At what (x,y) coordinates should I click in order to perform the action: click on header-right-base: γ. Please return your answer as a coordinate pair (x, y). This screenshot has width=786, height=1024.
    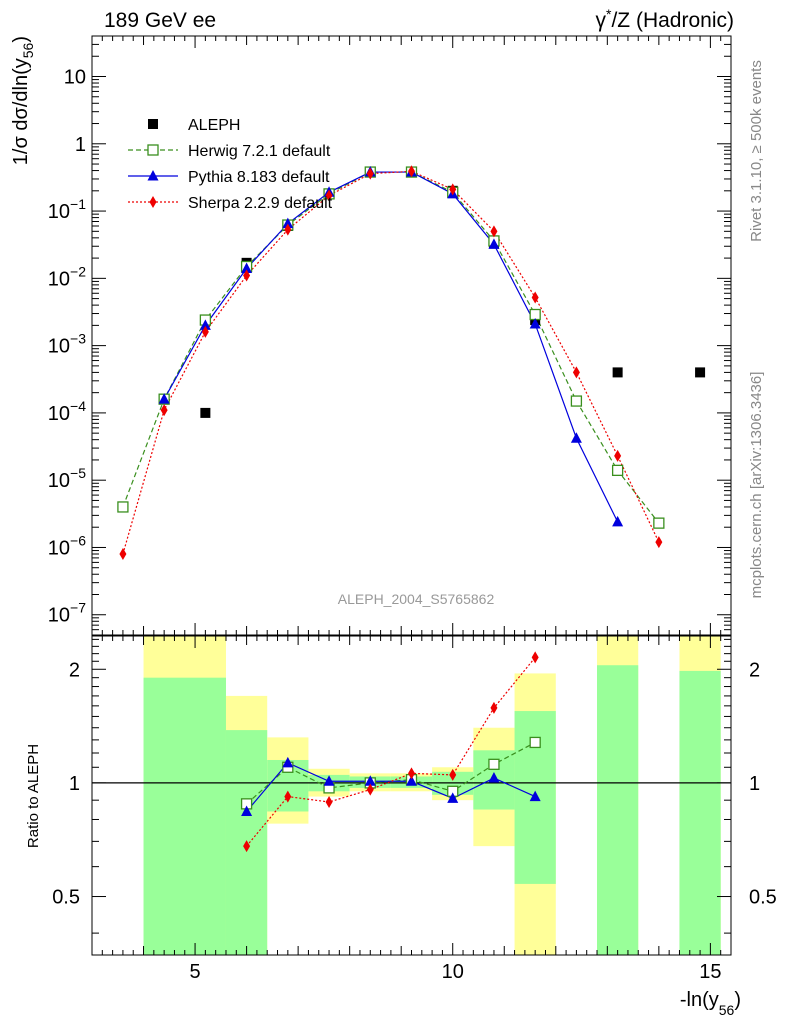
    Looking at the image, I should click on (601, 20).